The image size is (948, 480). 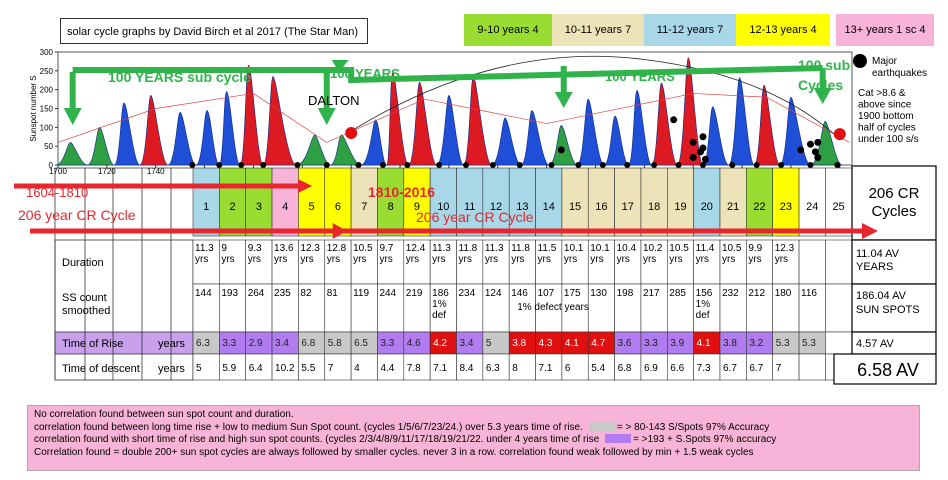 What do you see at coordinates (838, 207) in the screenshot?
I see `cycle-number: 25` at bounding box center [838, 207].